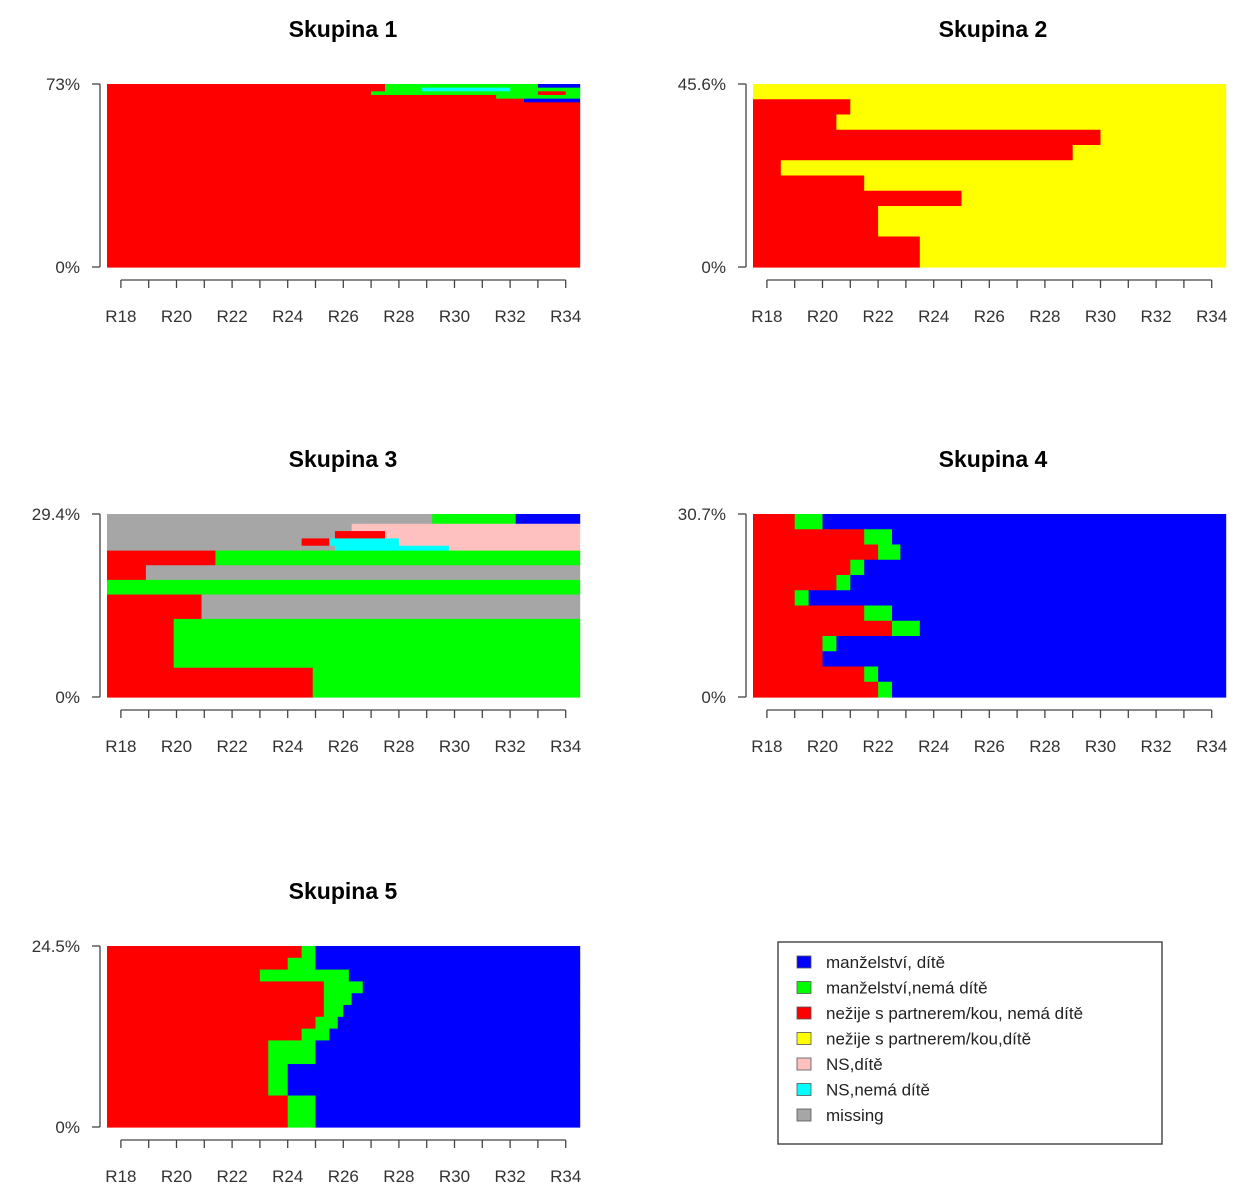 This screenshot has width=1237, height=1186. Describe the element at coordinates (56, 514) in the screenshot. I see `y-max-label: 29.4%` at that location.